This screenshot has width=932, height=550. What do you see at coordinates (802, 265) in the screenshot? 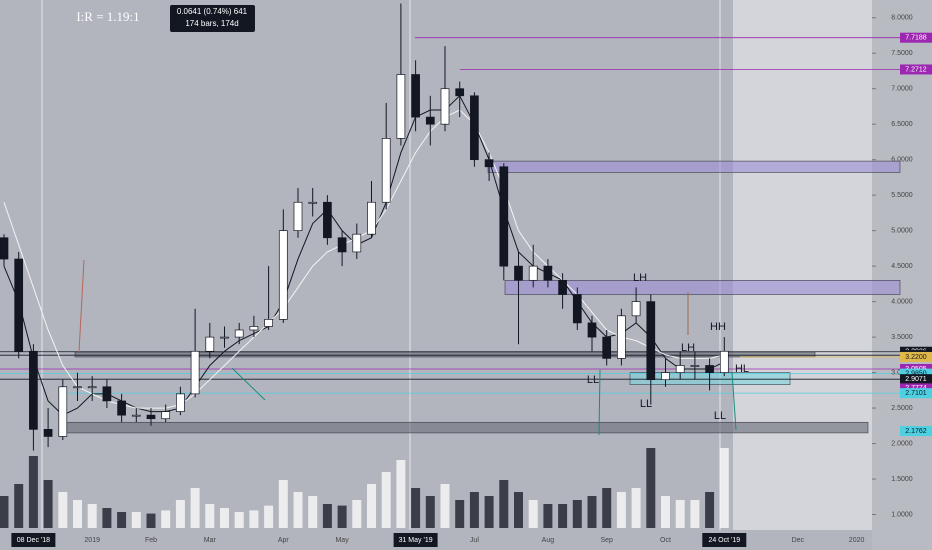
I see `projection-area` at bounding box center [802, 265].